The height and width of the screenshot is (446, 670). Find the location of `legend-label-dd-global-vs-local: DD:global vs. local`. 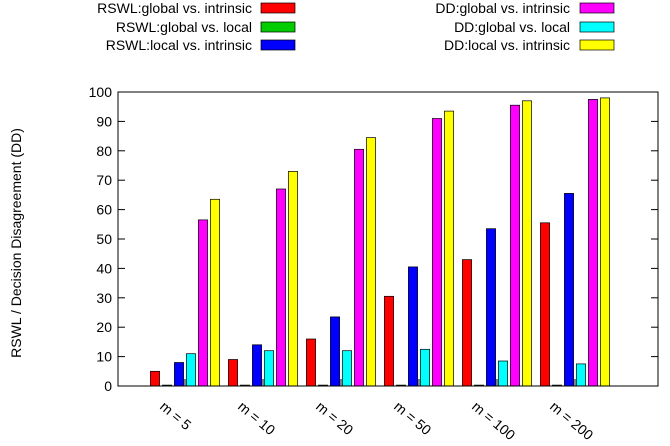

legend-label-dd-global-vs-local: DD:global vs. local is located at coordinates (512, 27).